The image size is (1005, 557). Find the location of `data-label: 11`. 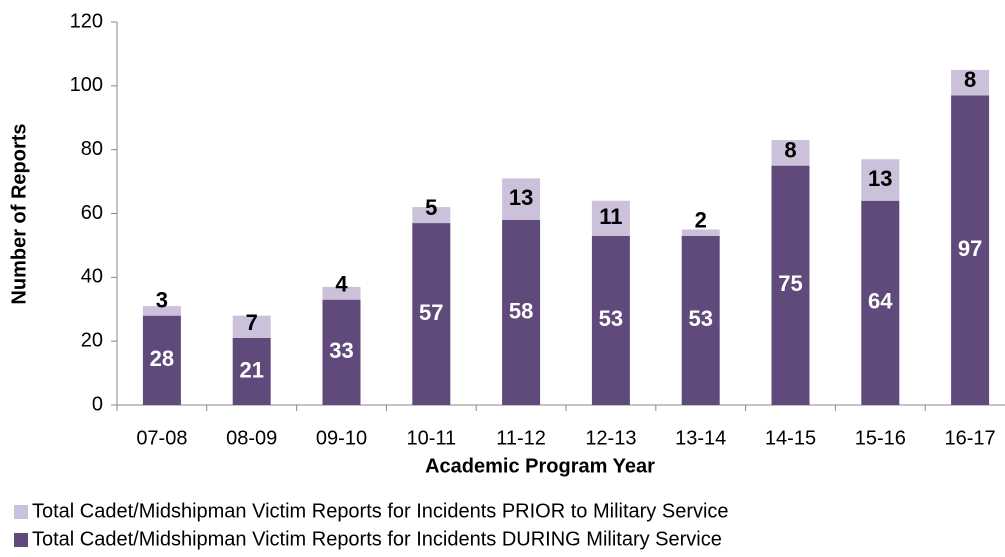

data-label: 11 is located at coordinates (610, 216).